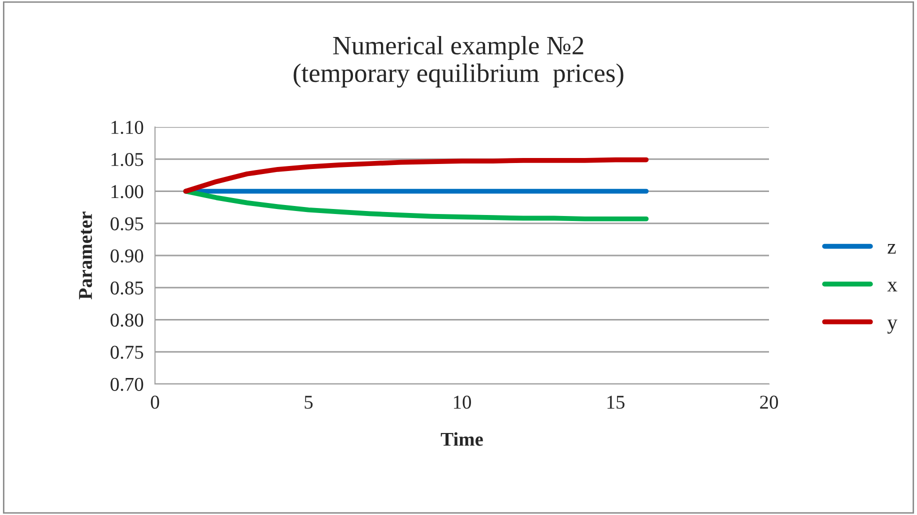  What do you see at coordinates (308, 402) in the screenshot?
I see `x-tick-label: 5` at bounding box center [308, 402].